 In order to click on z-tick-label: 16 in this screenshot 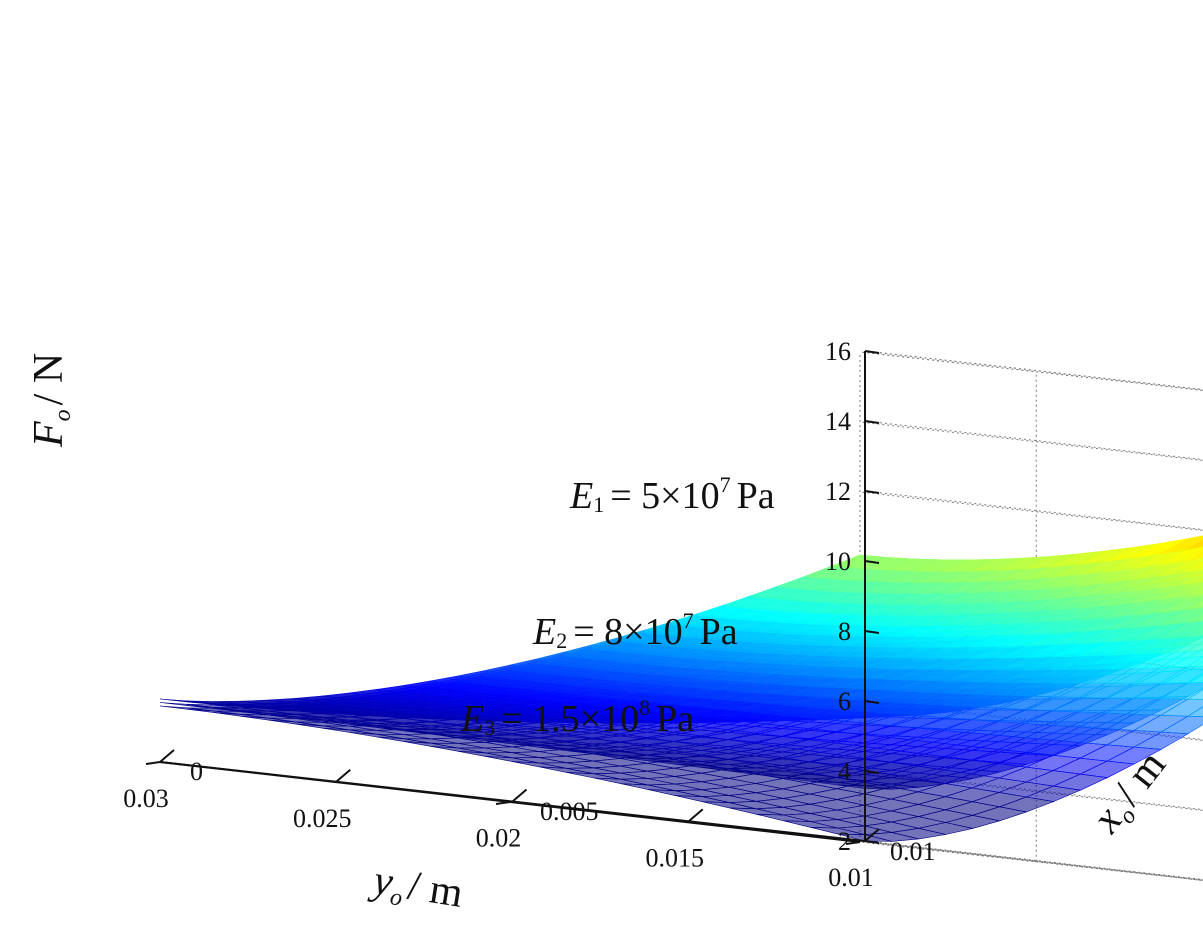, I will do `click(838, 351)`.